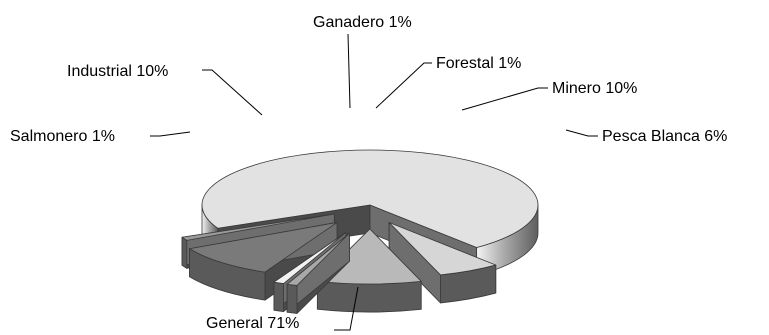  Describe the element at coordinates (117, 71) in the screenshot. I see `slice-label-industrial: Industrial 10%` at that location.